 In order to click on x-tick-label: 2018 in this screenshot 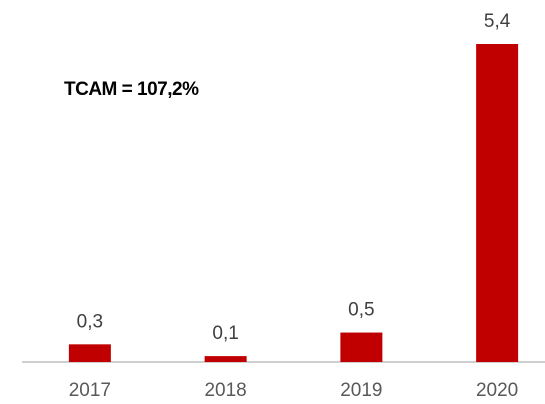, I will do `click(225, 390)`.